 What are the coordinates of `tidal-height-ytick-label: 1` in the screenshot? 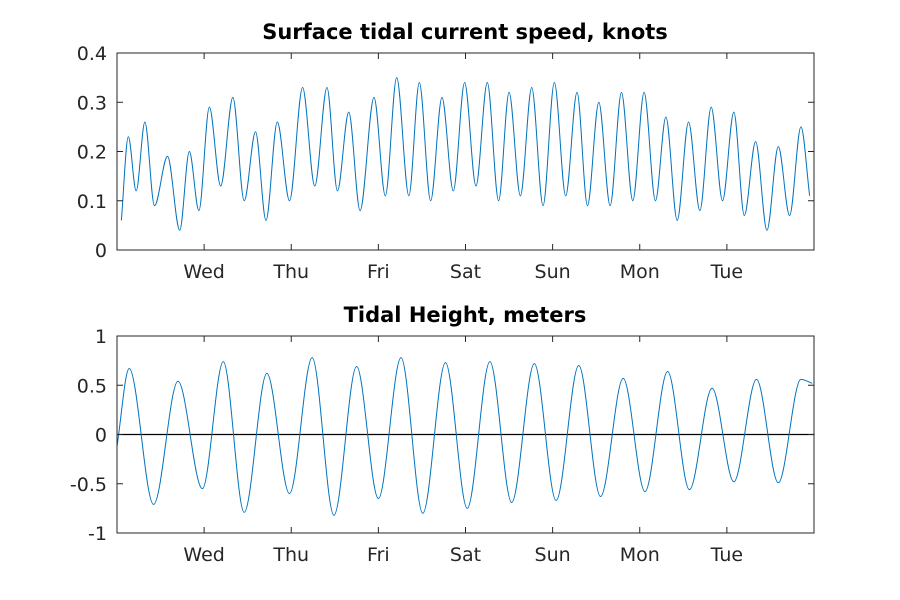 It's located at (101, 337).